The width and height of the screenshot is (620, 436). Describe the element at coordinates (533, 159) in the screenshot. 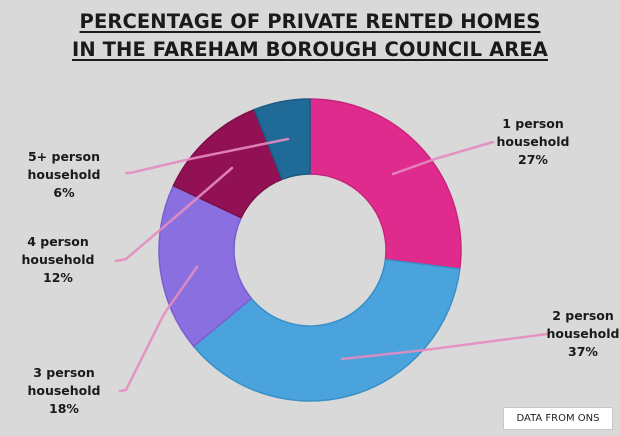

I see `label-pct: 27%` at that location.